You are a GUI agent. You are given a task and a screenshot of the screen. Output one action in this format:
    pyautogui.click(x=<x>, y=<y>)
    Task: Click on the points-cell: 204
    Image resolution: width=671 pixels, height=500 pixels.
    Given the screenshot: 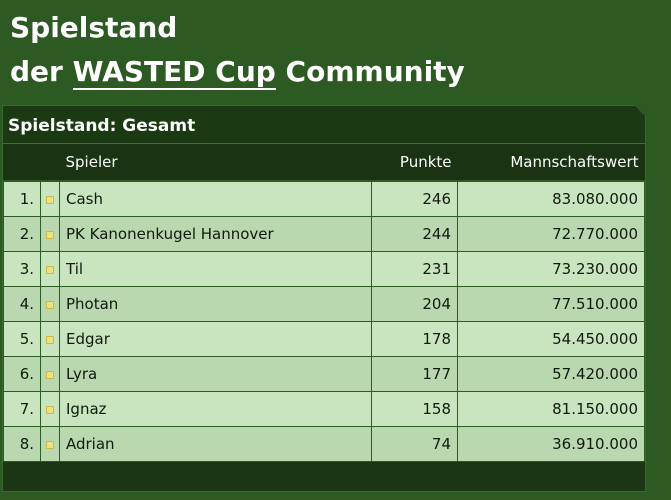 What is the action you would take?
    pyautogui.click(x=414, y=304)
    